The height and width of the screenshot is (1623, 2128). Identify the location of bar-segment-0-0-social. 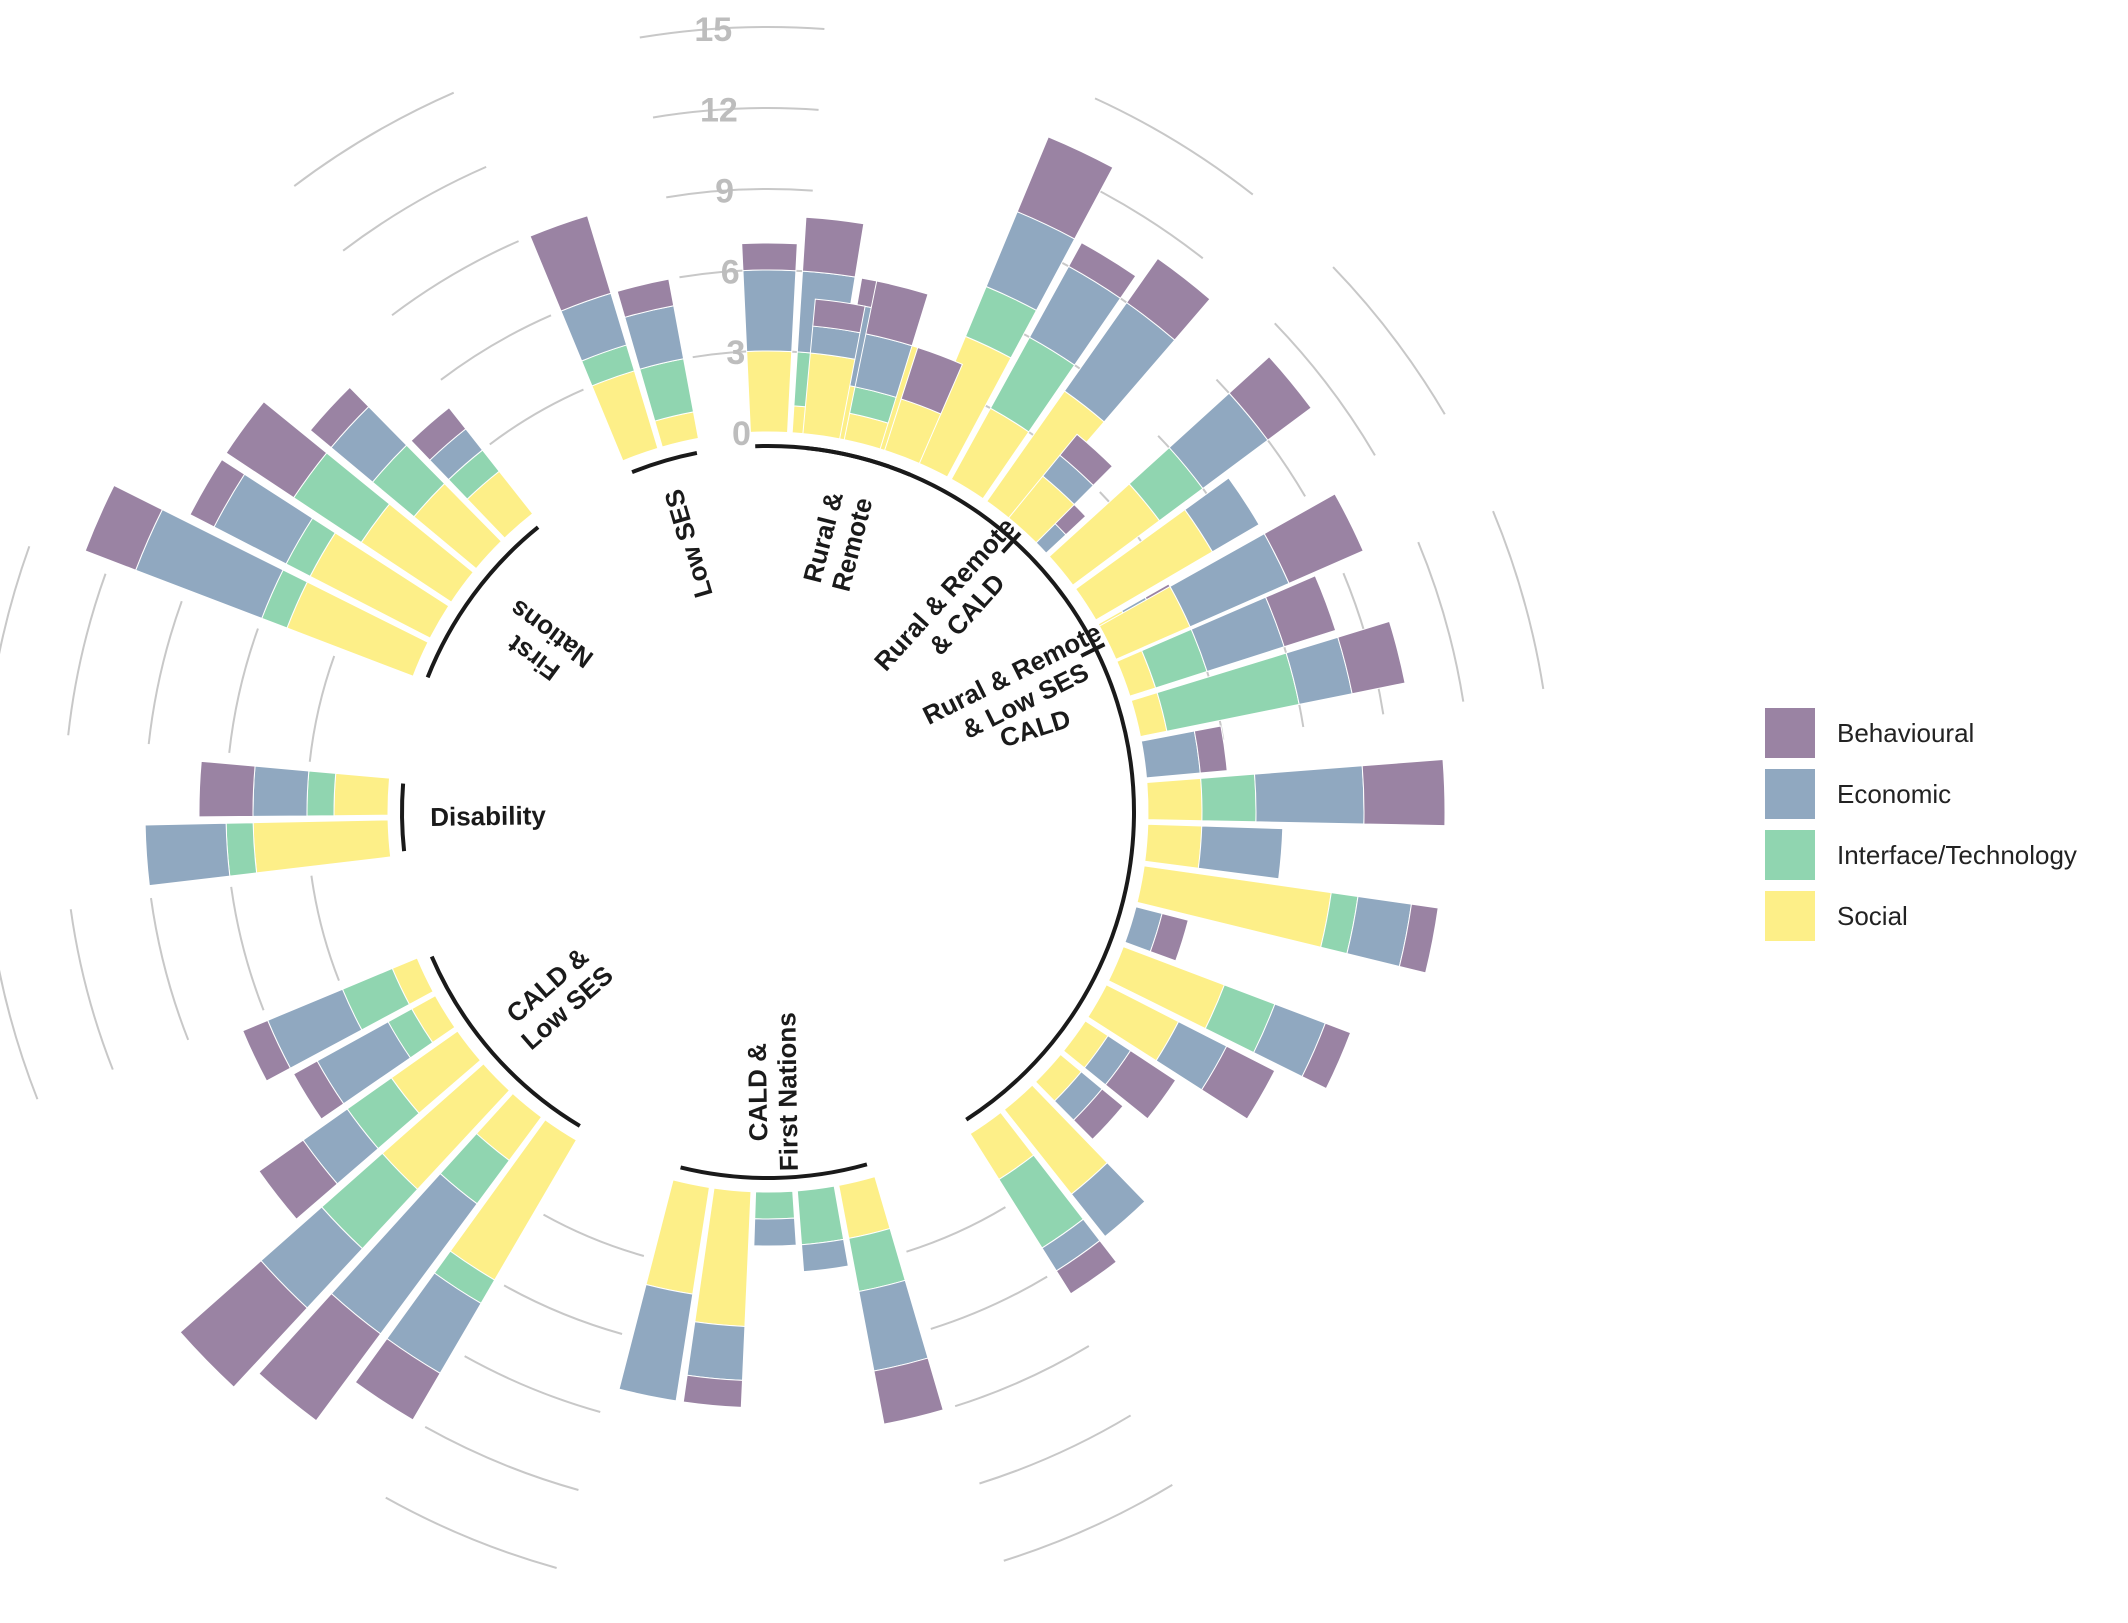
(769, 392).